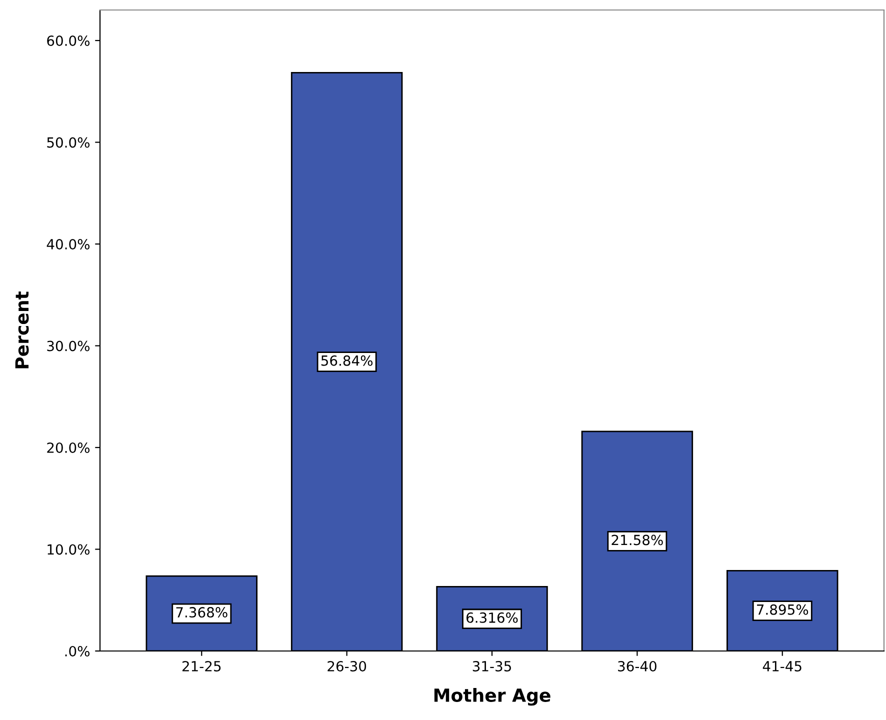 This screenshot has width=886, height=720. I want to click on x-axis-title: Mother Age, so click(492, 697).